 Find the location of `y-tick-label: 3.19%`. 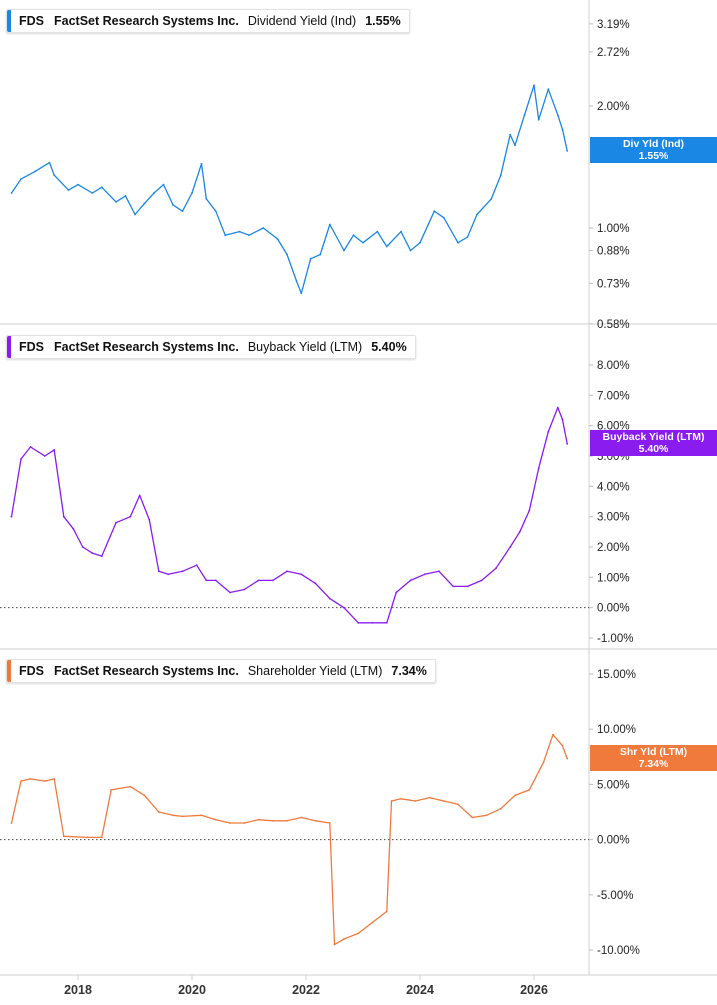

y-tick-label: 3.19% is located at coordinates (613, 25).